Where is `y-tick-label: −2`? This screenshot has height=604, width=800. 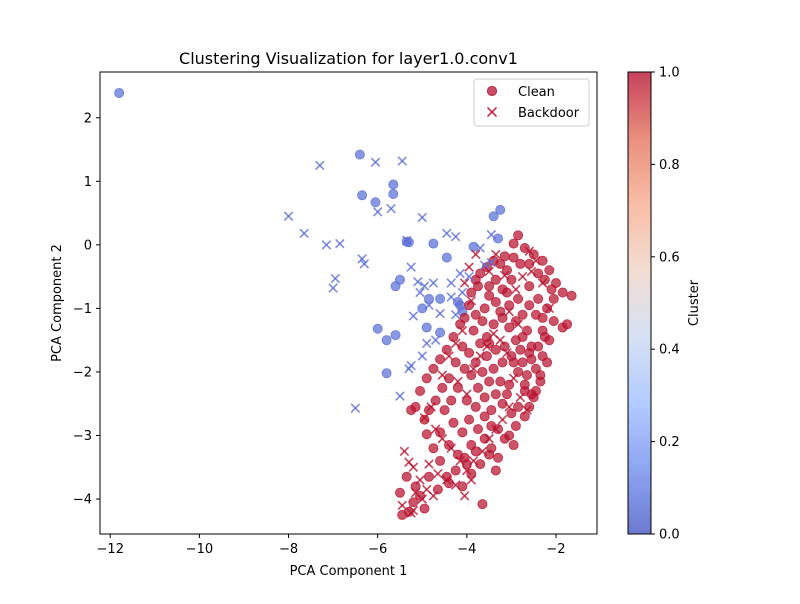 y-tick-label: −2 is located at coordinates (82, 372).